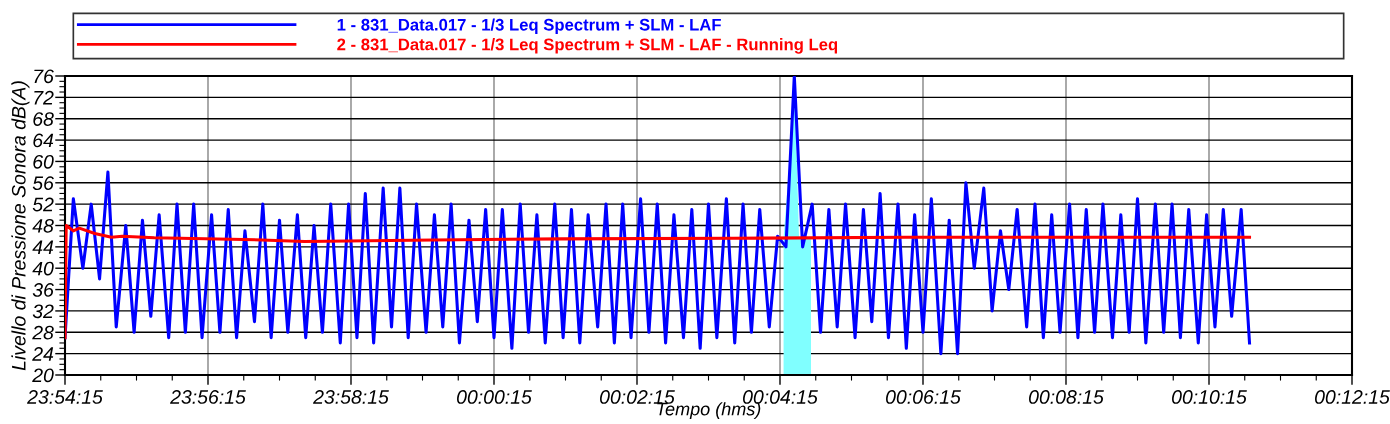 Image resolution: width=1390 pixels, height=424 pixels. Describe the element at coordinates (65, 397) in the screenshot. I see `x-tick-label: 23:54:15` at that location.